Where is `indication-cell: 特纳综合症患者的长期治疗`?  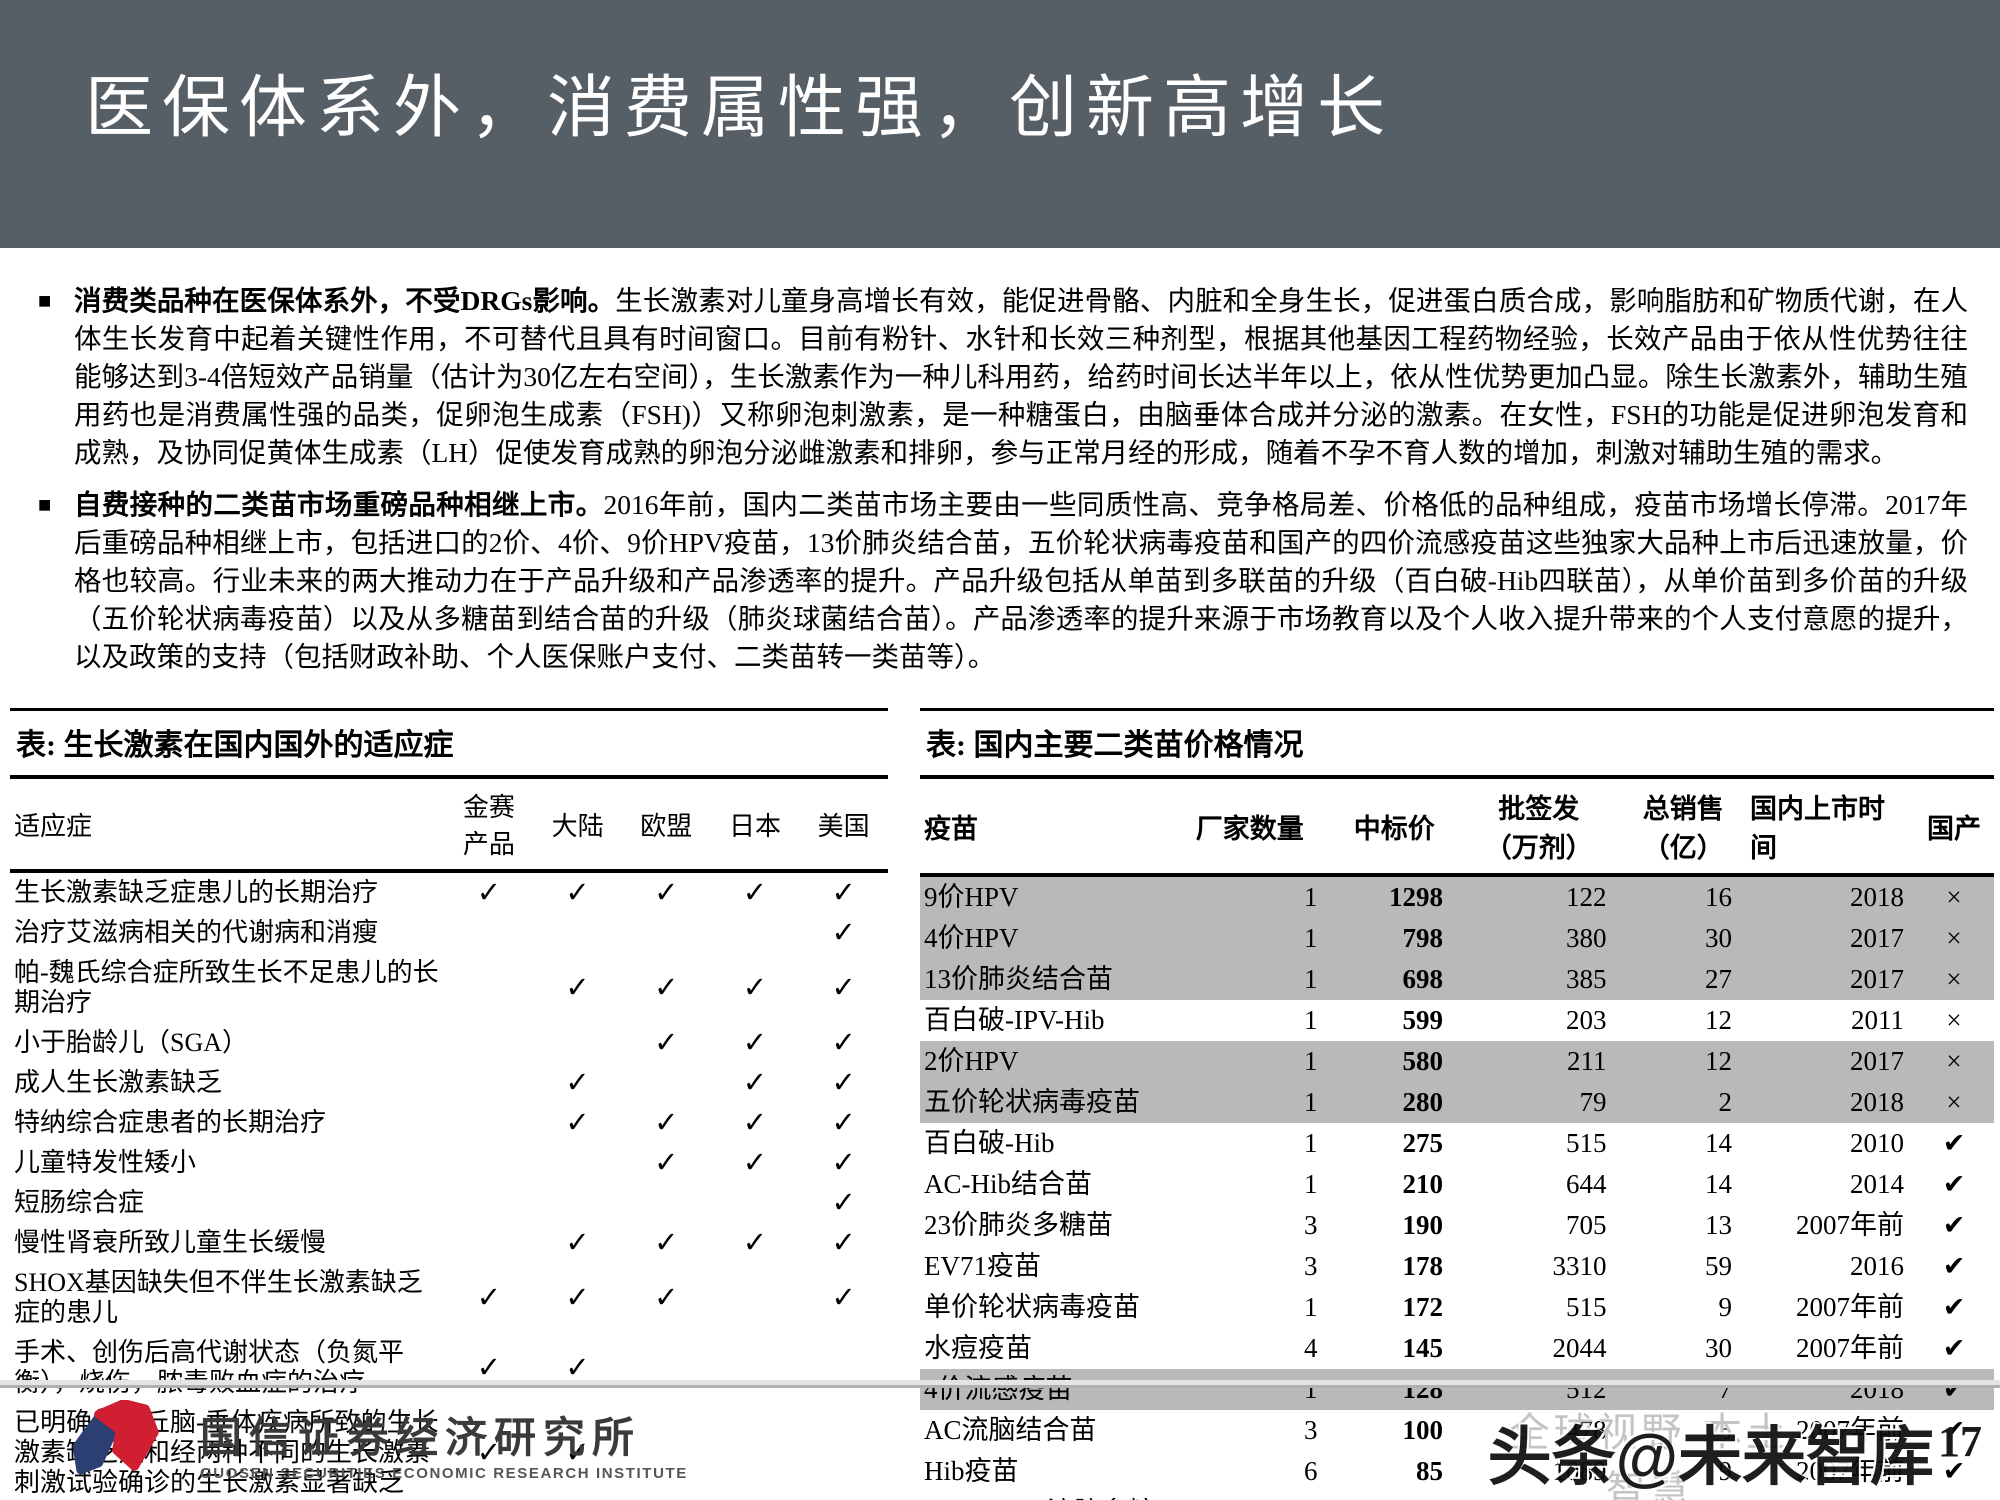 indication-cell: 特纳综合症患者的长期治疗 is located at coordinates (170, 1122).